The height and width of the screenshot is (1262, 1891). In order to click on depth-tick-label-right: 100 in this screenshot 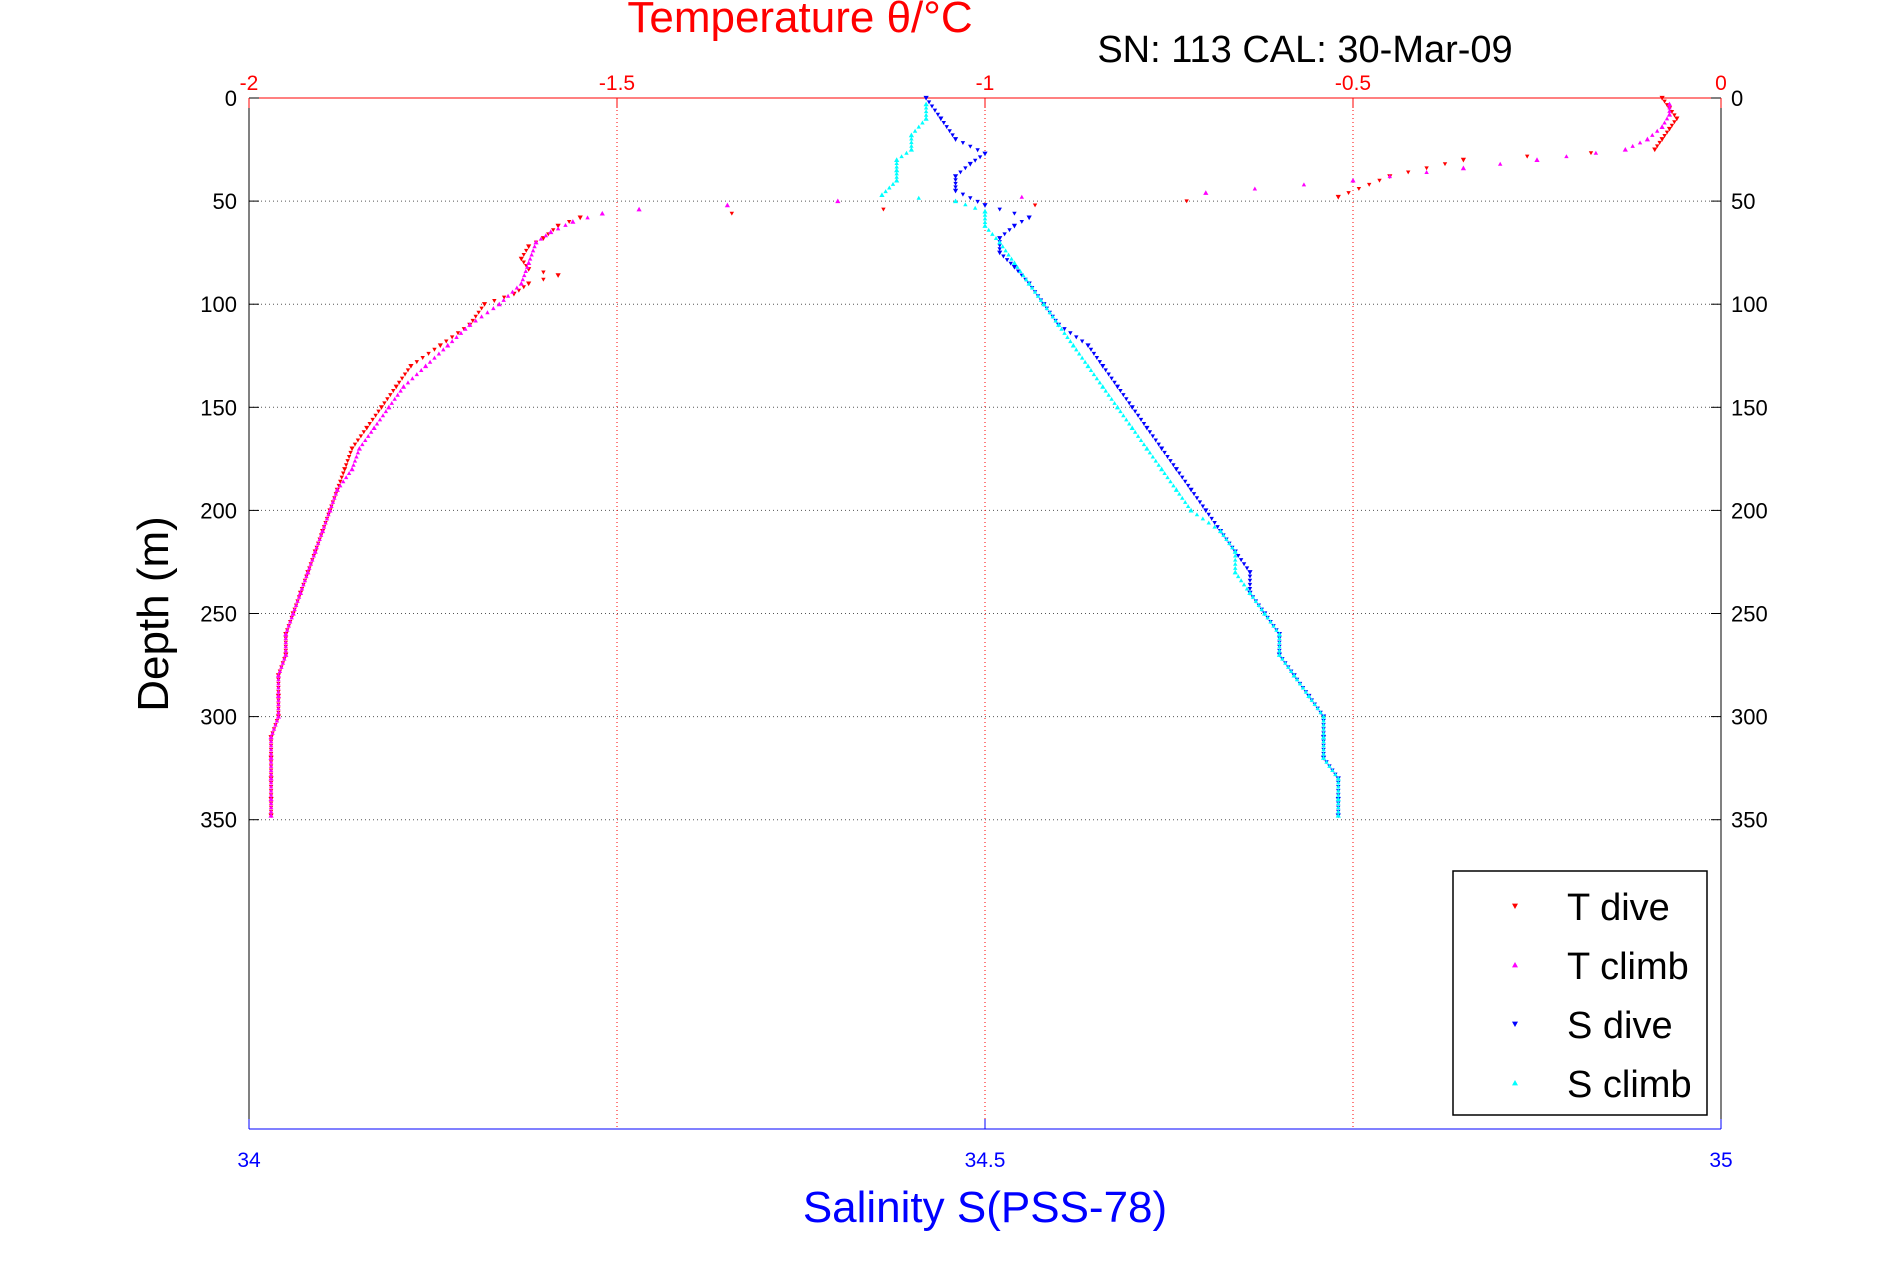, I will do `click(1749, 304)`.